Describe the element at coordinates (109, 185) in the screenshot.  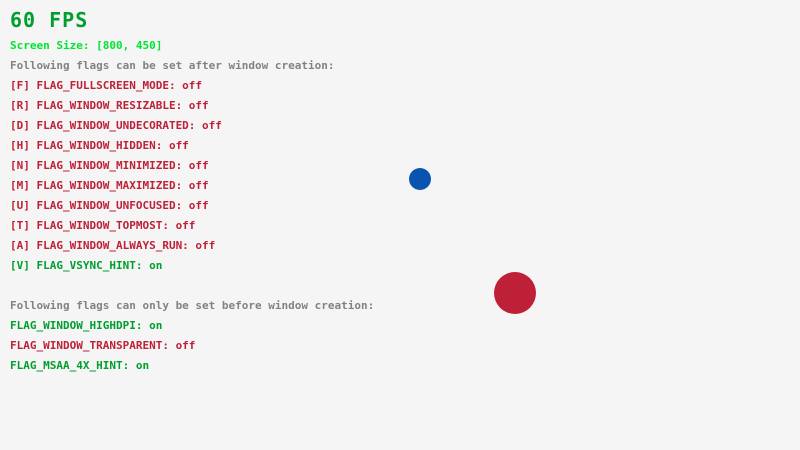
I see `flag-window-maximized: [M] FLAG_WINDOW_MAXIMIZED: off` at that location.